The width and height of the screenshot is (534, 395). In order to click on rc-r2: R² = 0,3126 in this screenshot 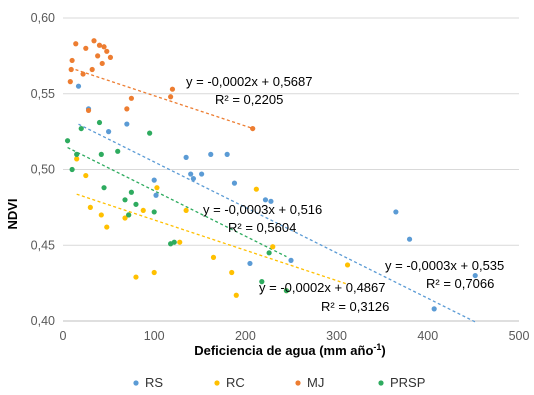, I will do `click(355, 306)`.